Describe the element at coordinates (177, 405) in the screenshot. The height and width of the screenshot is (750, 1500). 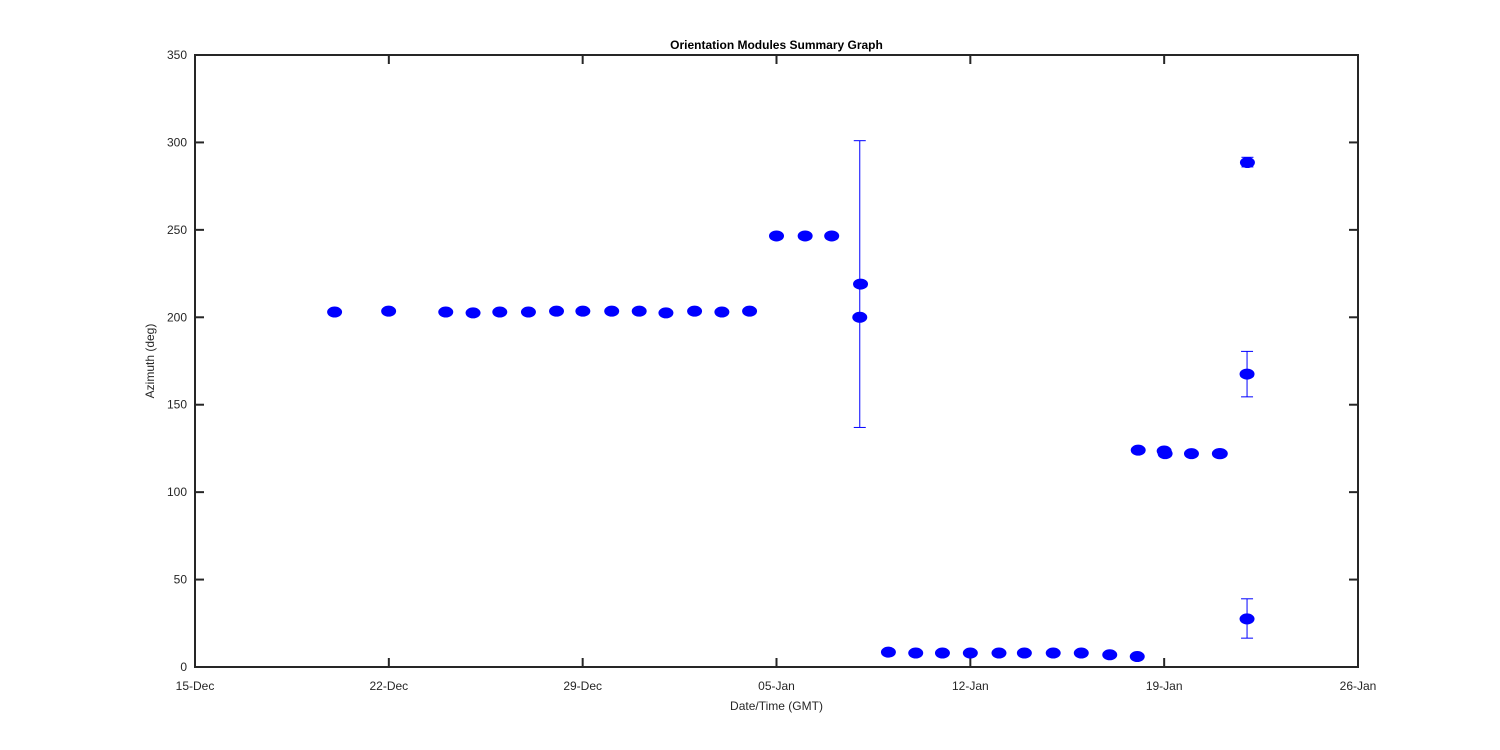
I see `y-tick-label: 150` at that location.